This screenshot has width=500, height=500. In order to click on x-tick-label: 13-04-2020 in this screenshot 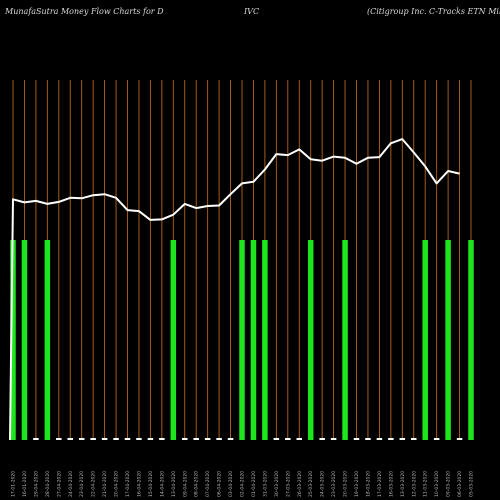, I will do `click(174, 484)`.